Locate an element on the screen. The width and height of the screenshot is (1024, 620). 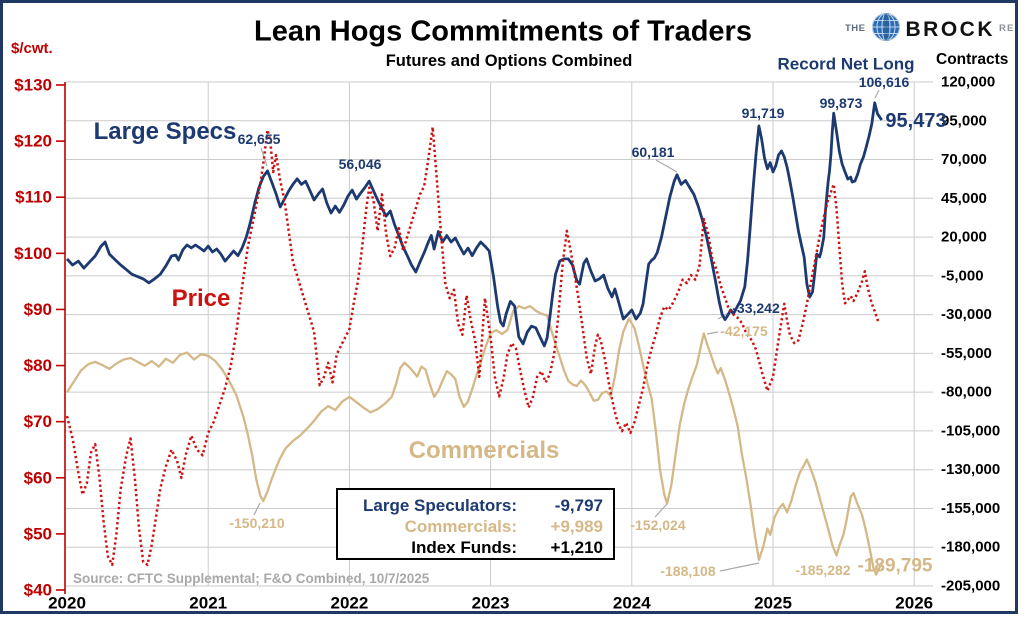
legend-value: +1,210 is located at coordinates (576, 547).